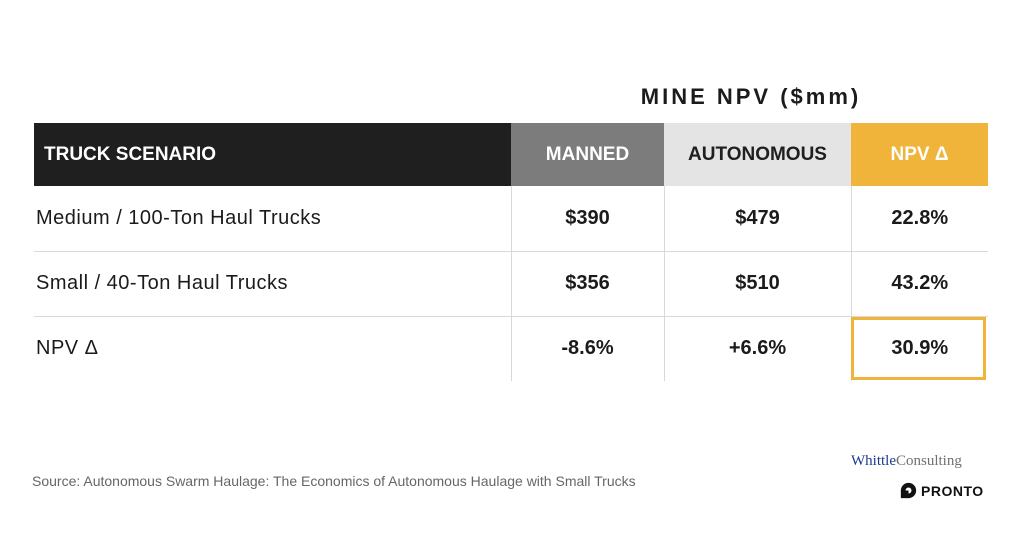  Describe the element at coordinates (67, 348) in the screenshot. I see `row-label: NPV Δ` at that location.